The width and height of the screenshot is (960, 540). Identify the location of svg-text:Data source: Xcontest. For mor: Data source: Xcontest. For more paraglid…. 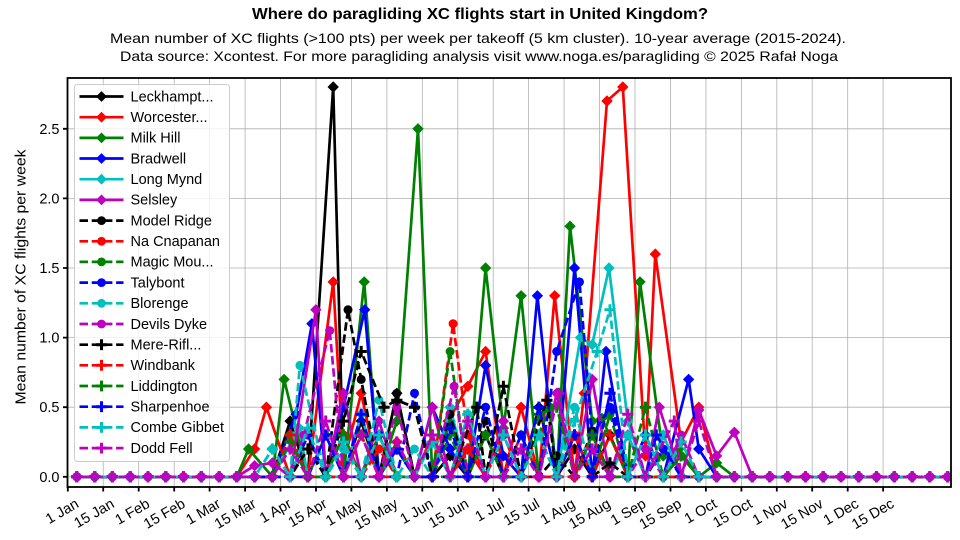
(479, 56).